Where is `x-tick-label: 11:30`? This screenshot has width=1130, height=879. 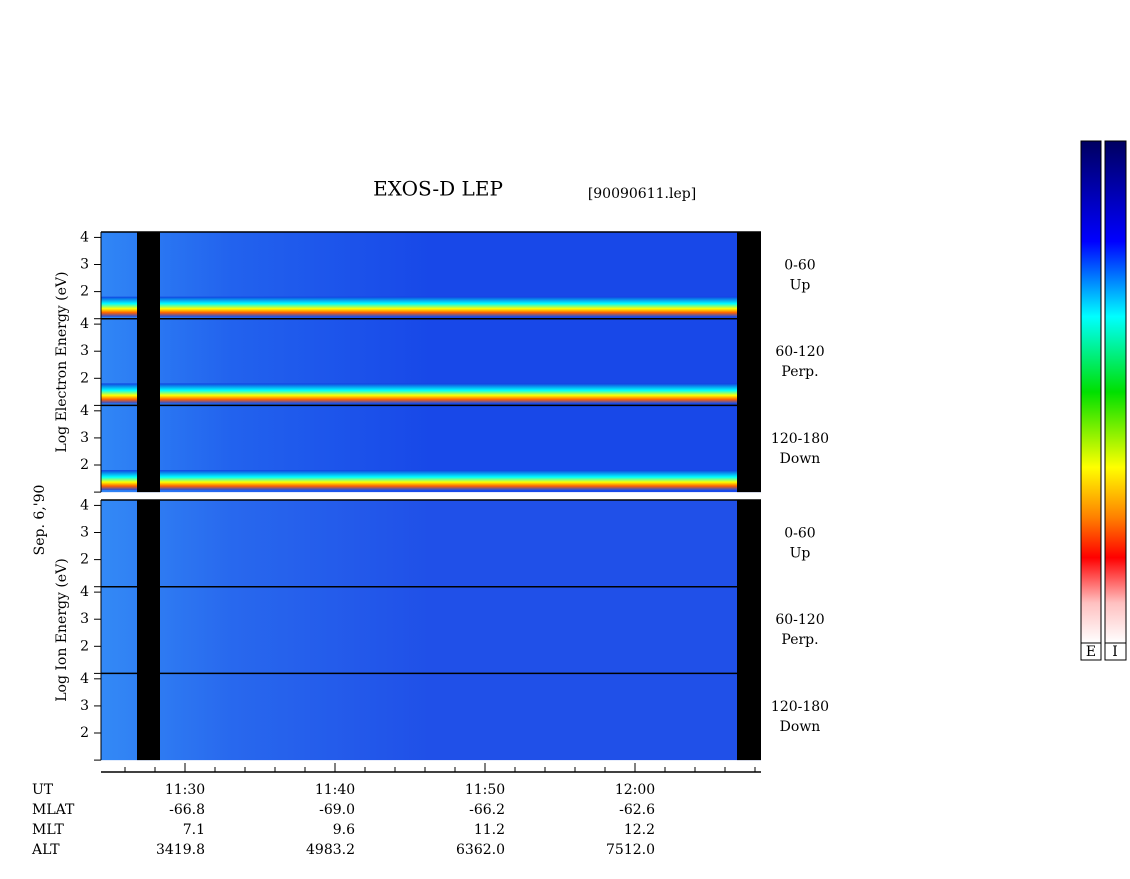
x-tick-label: 11:30 is located at coordinates (185, 790).